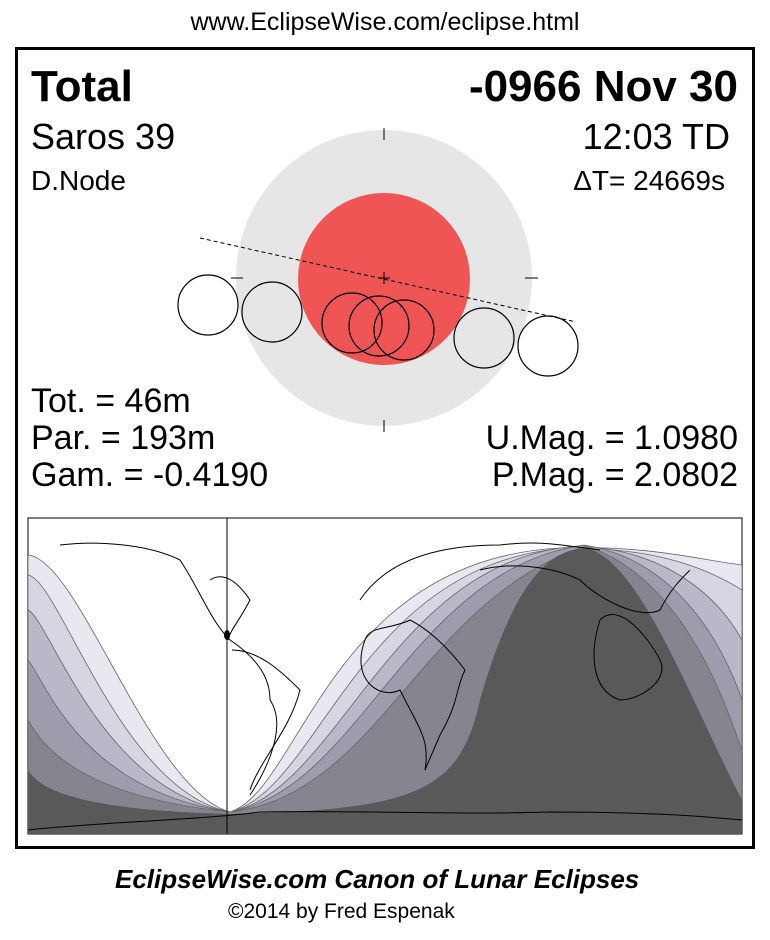 The image size is (770, 940). I want to click on totality-duration: Tot. = 46m, so click(111, 401).